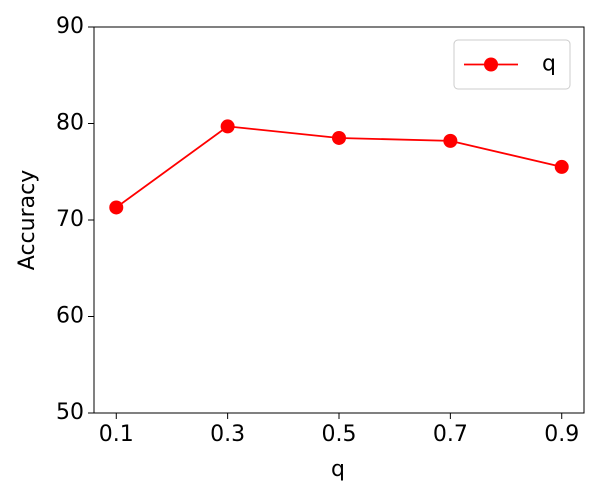 Image resolution: width=600 pixels, height=500 pixels. What do you see at coordinates (70, 412) in the screenshot?
I see `y-tick-label: 50` at bounding box center [70, 412].